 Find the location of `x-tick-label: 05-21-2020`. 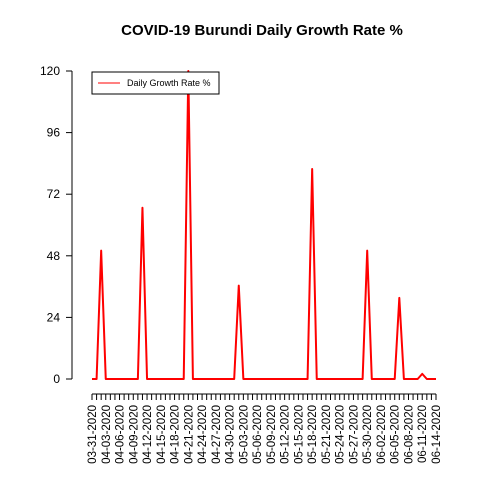

x-tick-label: 05-21-2020 is located at coordinates (327, 434).